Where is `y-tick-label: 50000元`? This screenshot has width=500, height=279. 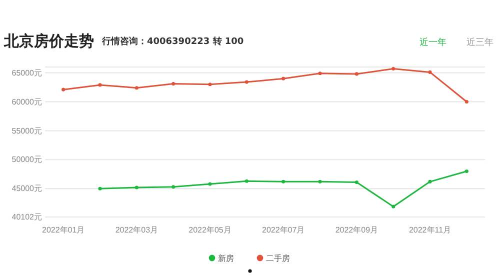 y-tick-label: 50000元 is located at coordinates (27, 159).